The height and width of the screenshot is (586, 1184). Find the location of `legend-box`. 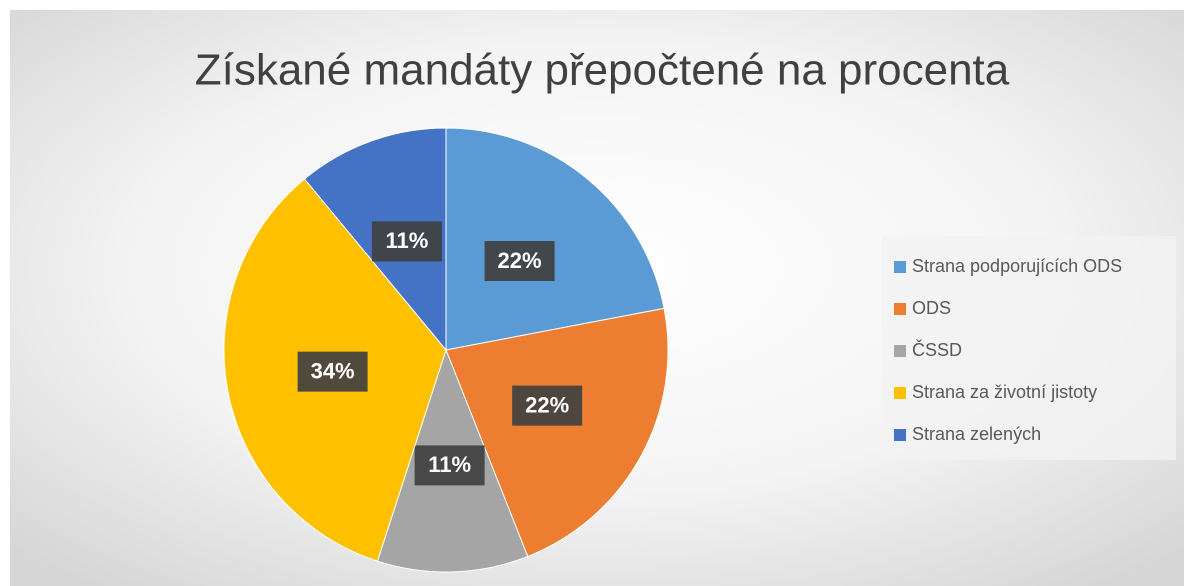

legend-box is located at coordinates (1029, 348).